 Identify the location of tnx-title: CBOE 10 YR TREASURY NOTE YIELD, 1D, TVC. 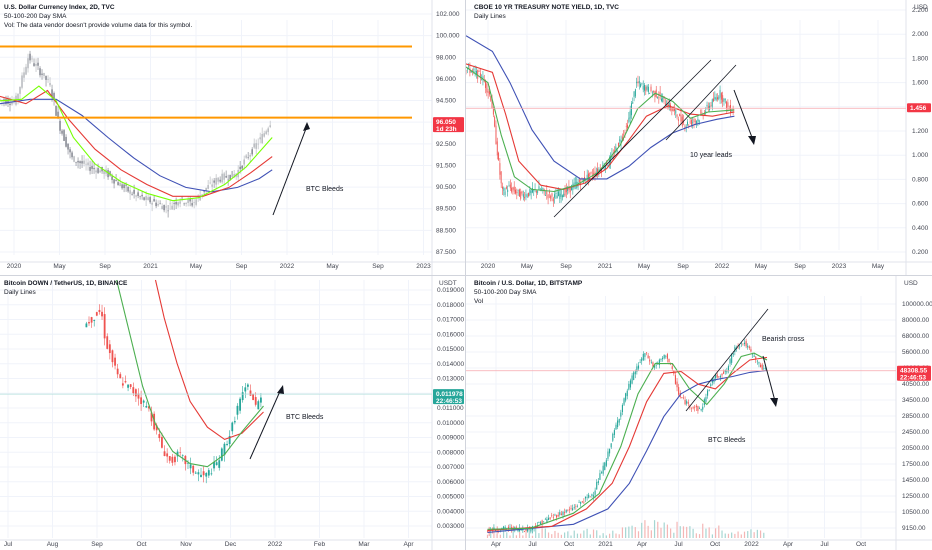
(546, 7).